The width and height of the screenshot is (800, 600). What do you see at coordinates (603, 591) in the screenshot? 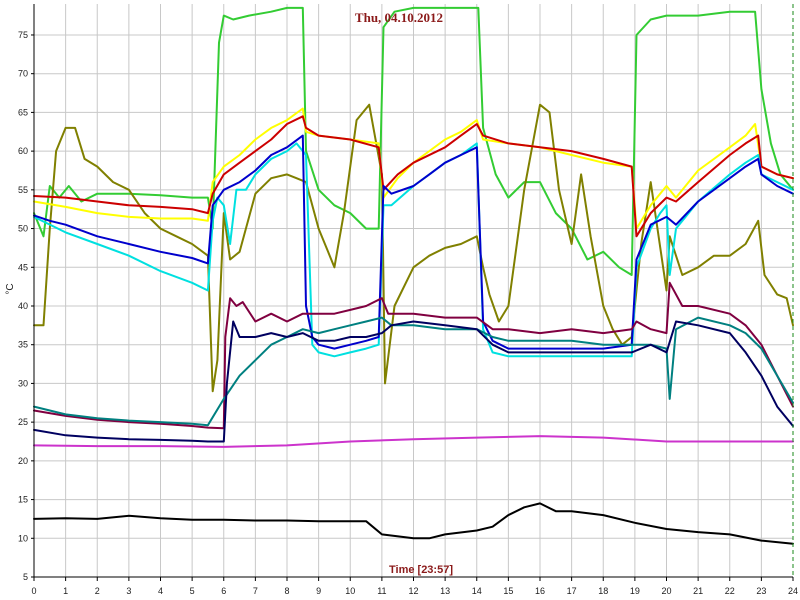
I see `x-tick-label-18: 18` at bounding box center [603, 591].